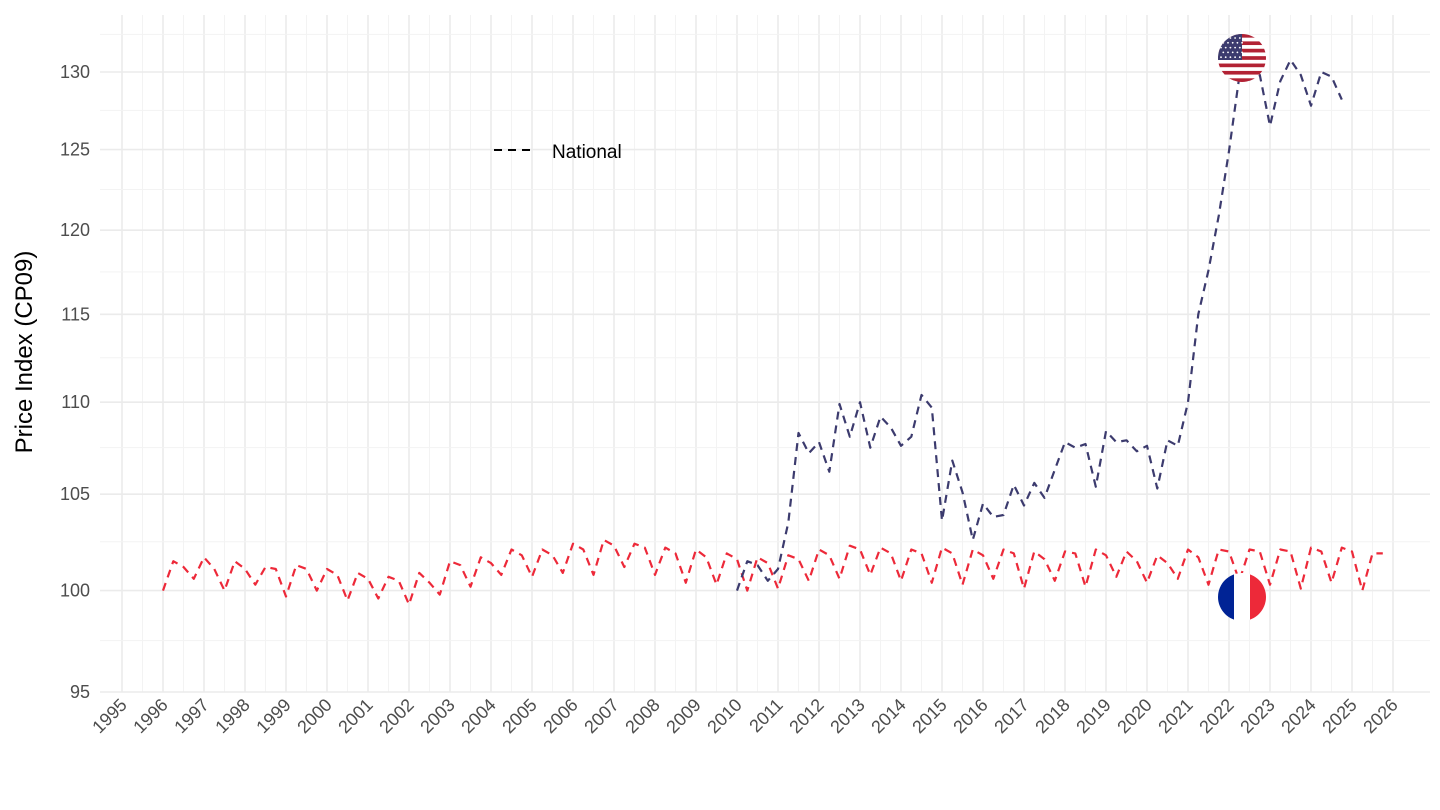  I want to click on france-flag-icon, so click(1242, 597).